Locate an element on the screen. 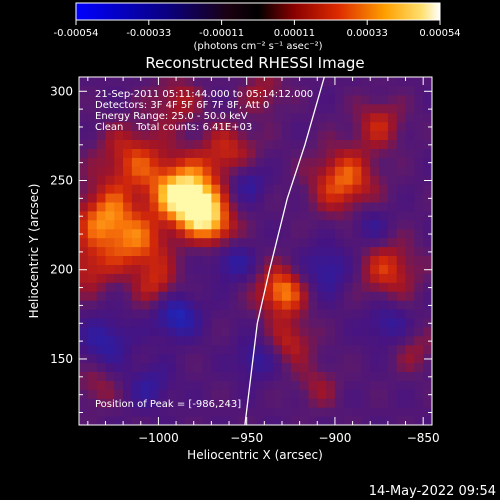  timestamp: 14-May-2022 09:54 is located at coordinates (432, 491).